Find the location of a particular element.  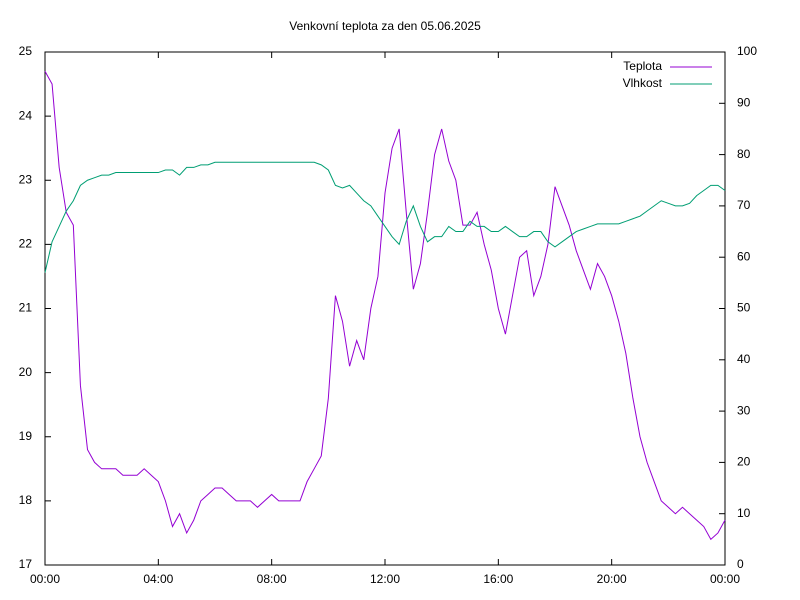

y2-tick-label: 80 is located at coordinates (744, 154).